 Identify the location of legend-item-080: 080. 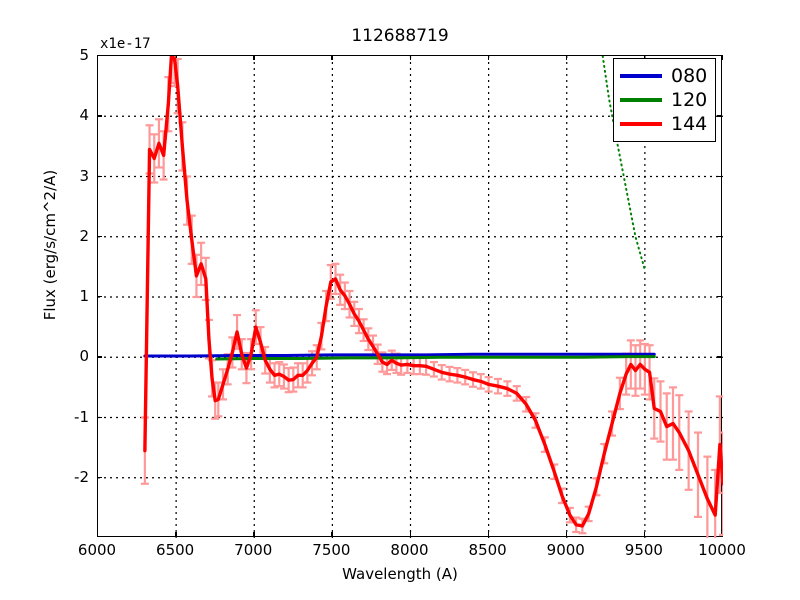
(663, 76).